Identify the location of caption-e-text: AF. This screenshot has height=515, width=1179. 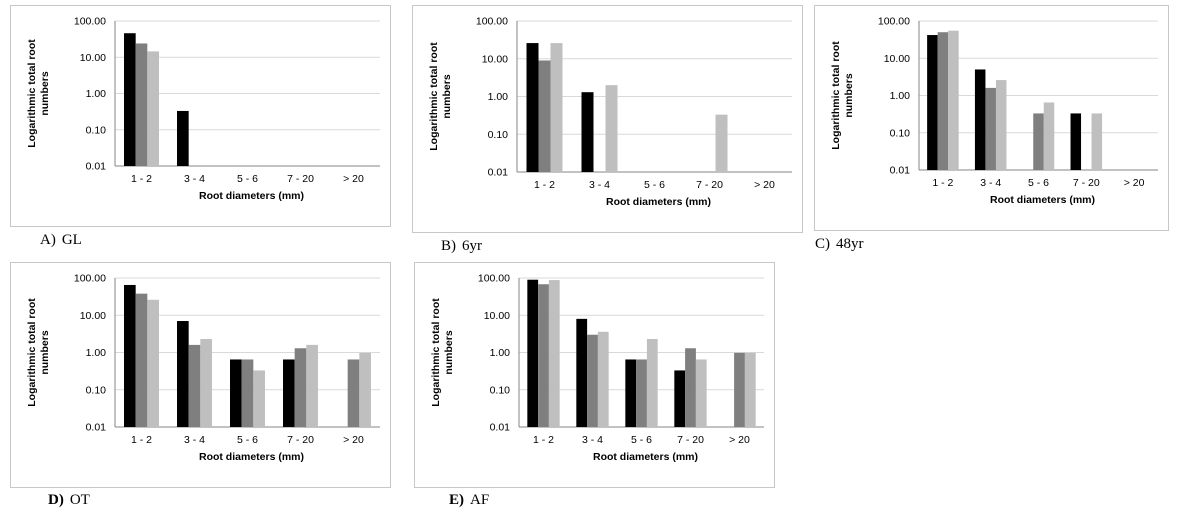
(480, 500).